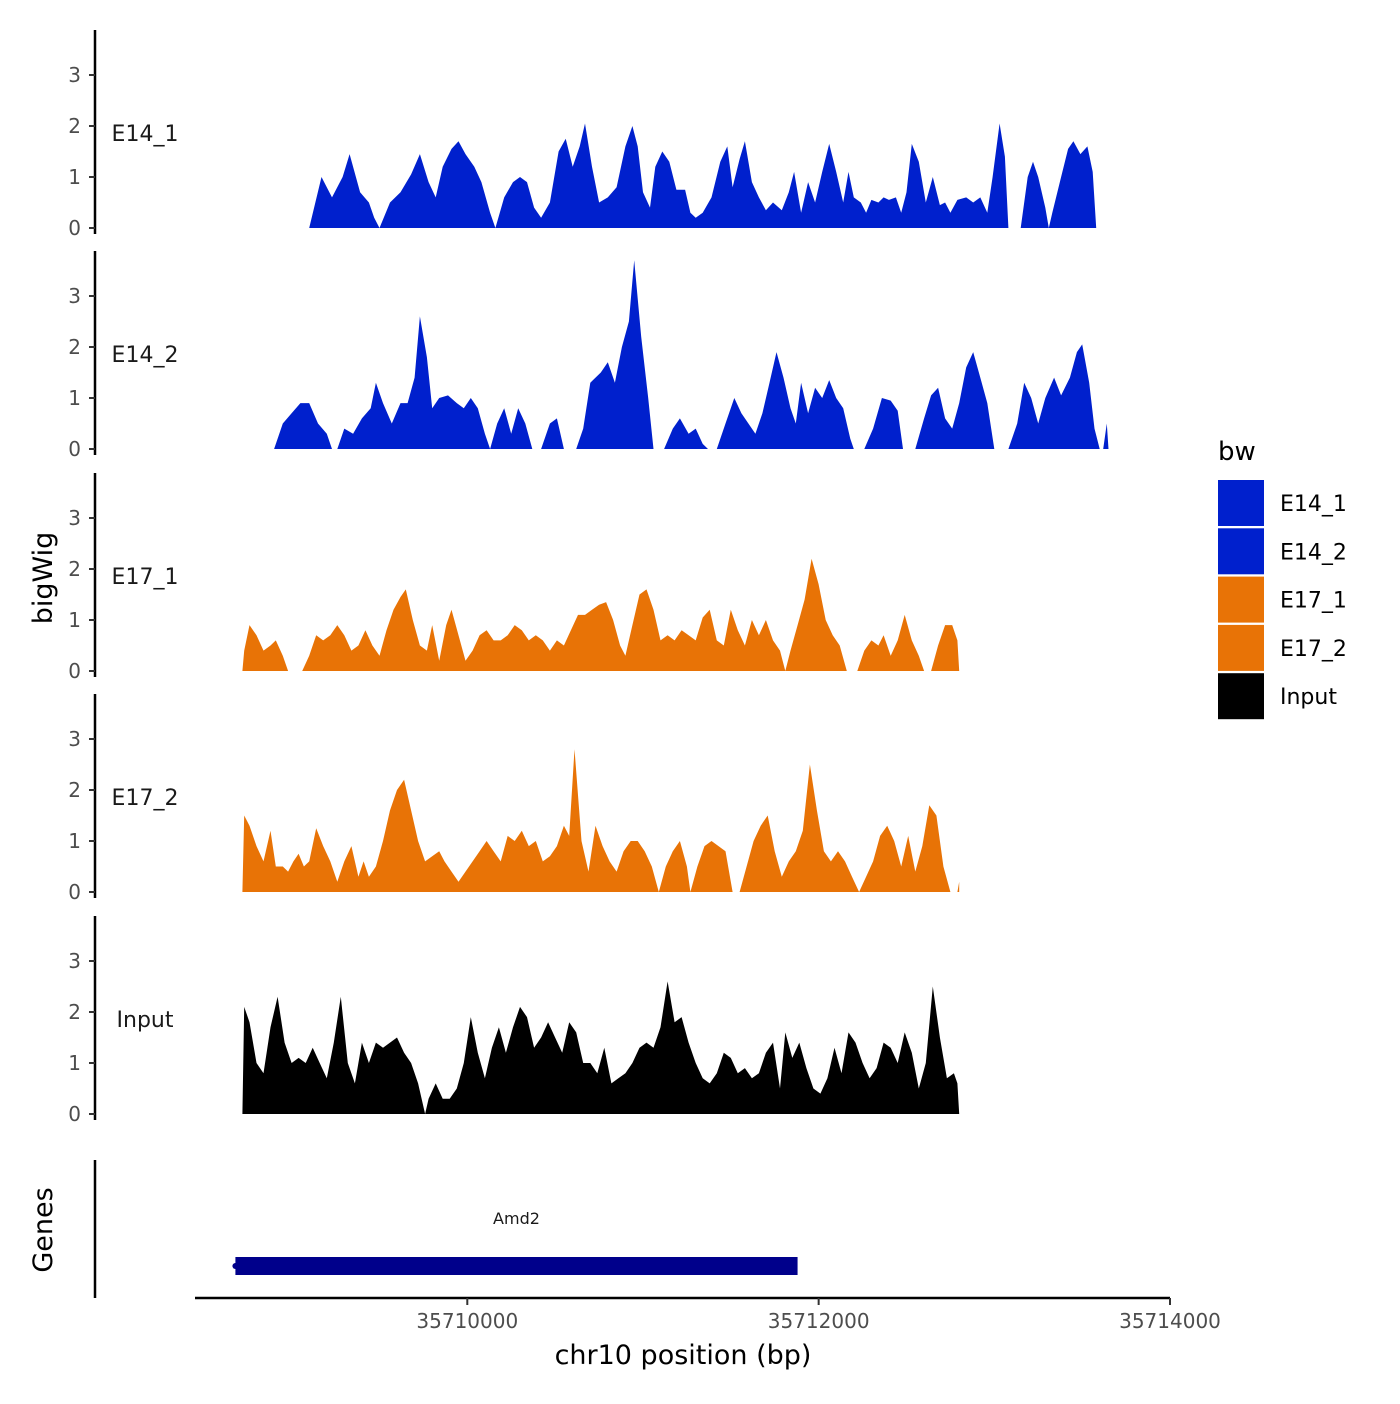 The image size is (1400, 1404). What do you see at coordinates (1313, 504) in the screenshot?
I see `legend-label: E14_1` at bounding box center [1313, 504].